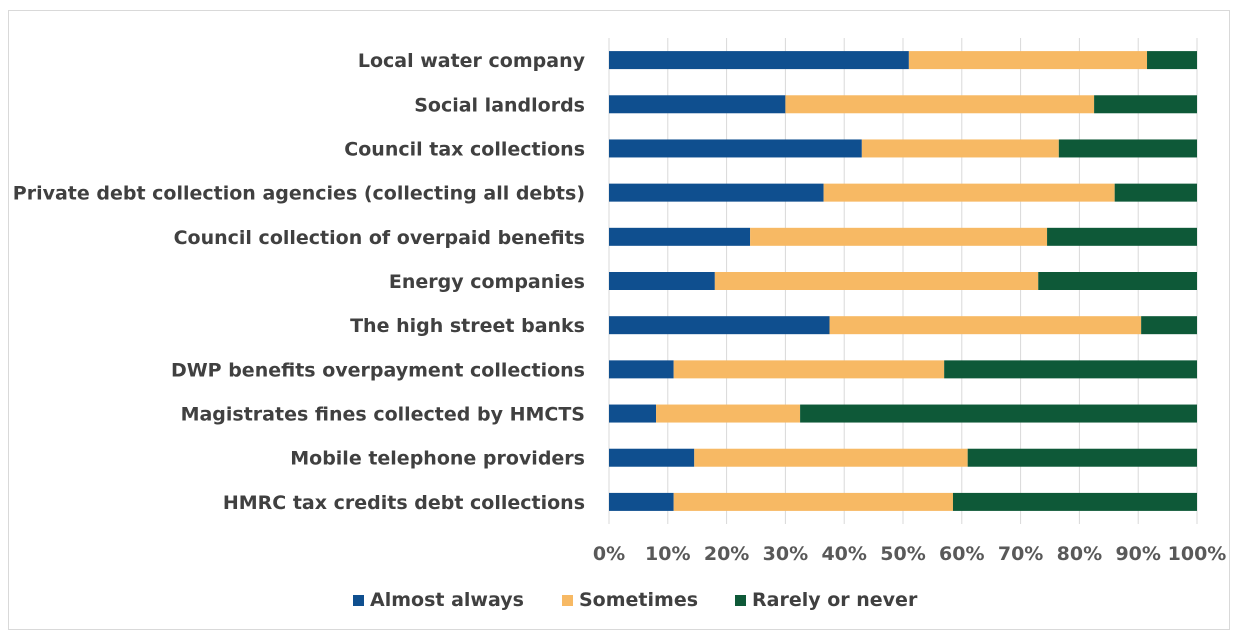 Image resolution: width=1239 pixels, height=636 pixels. I want to click on x-tick-label: 90%, so click(1137, 554).